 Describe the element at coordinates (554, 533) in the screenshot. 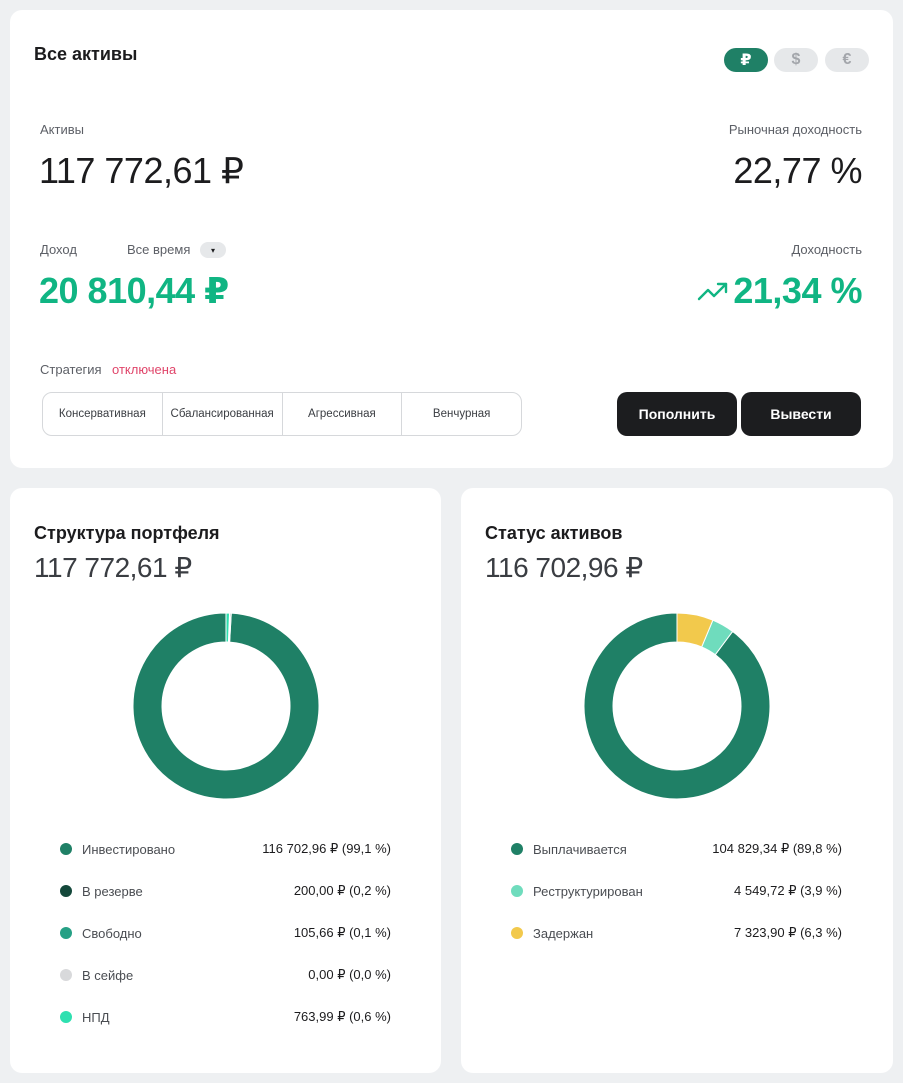

I see `status-title: Статус активов` at that location.